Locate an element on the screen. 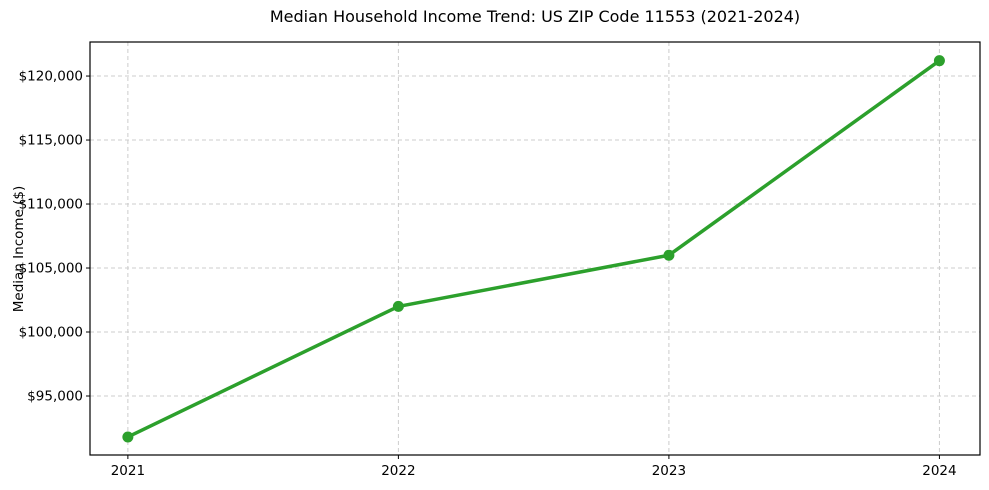 This screenshot has width=989, height=490. y-tick-label: $120,000 is located at coordinates (51, 77).